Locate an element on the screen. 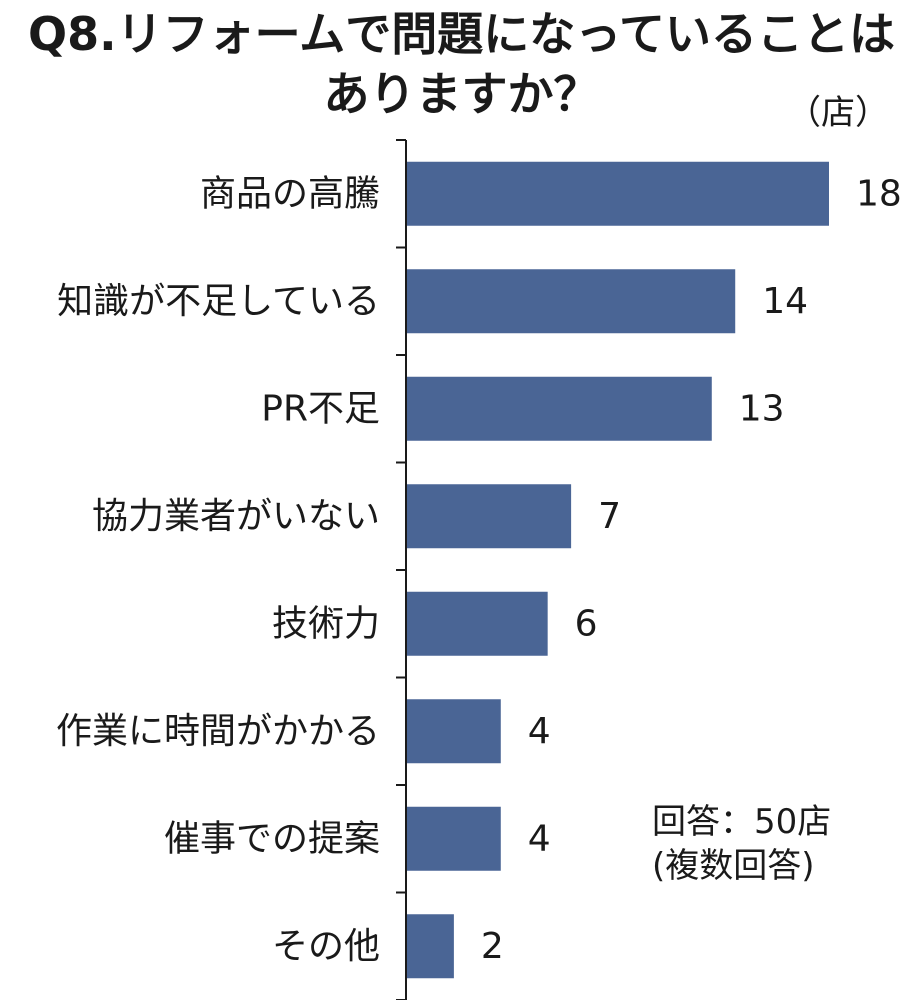  value-label: 13 is located at coordinates (762, 408).